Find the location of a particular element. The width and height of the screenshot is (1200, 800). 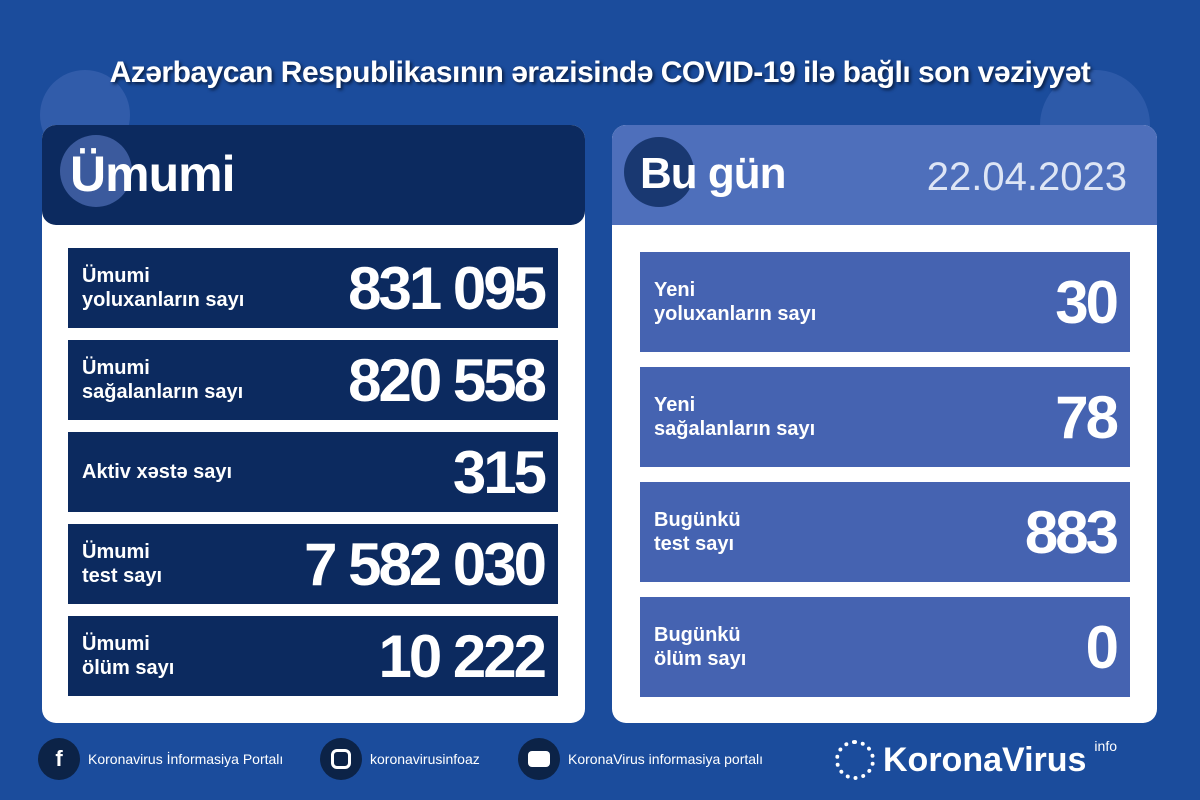

facebook-link: f Koronavirus İnformasiya Portalı is located at coordinates (160, 759).